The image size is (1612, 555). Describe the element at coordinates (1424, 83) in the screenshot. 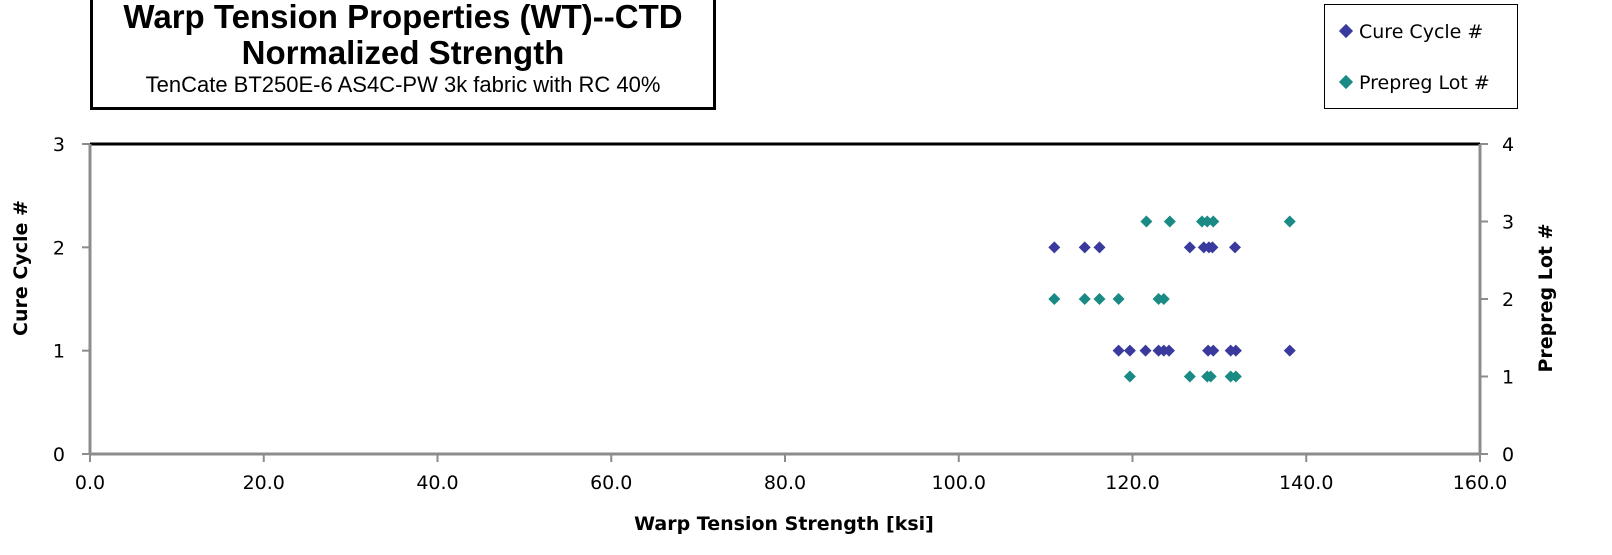

I see `legend-label-prepreg-lot: Prepreg Lot #` at that location.